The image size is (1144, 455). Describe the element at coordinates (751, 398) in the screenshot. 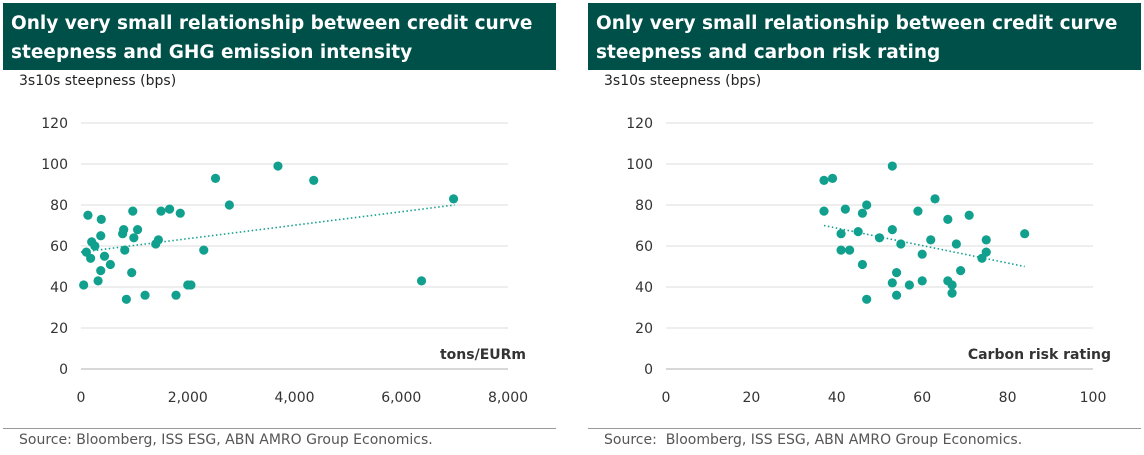

I see `x-tick-label: 20` at that location.